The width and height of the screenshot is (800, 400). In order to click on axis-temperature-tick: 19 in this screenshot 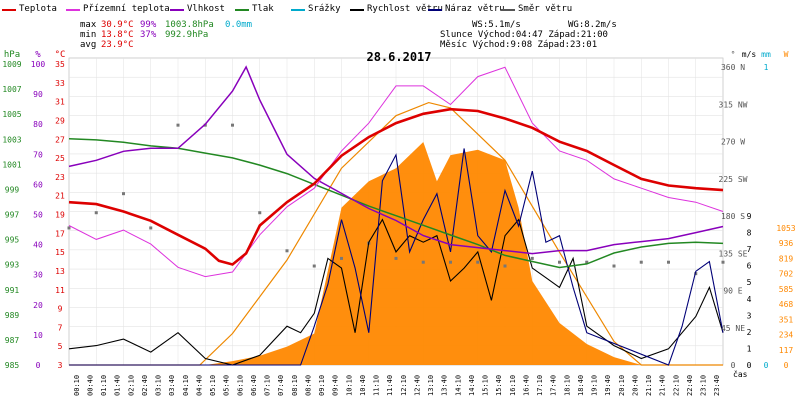, I will do `click(60, 215)`.